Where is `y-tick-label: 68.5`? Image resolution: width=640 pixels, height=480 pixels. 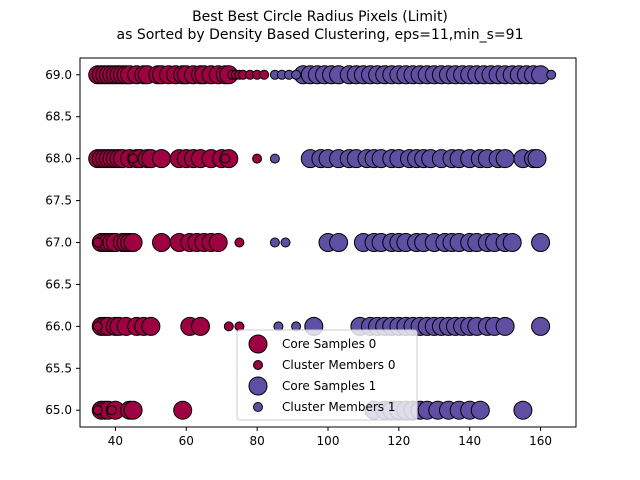 y-tick-label: 68.5 is located at coordinates (58, 117).